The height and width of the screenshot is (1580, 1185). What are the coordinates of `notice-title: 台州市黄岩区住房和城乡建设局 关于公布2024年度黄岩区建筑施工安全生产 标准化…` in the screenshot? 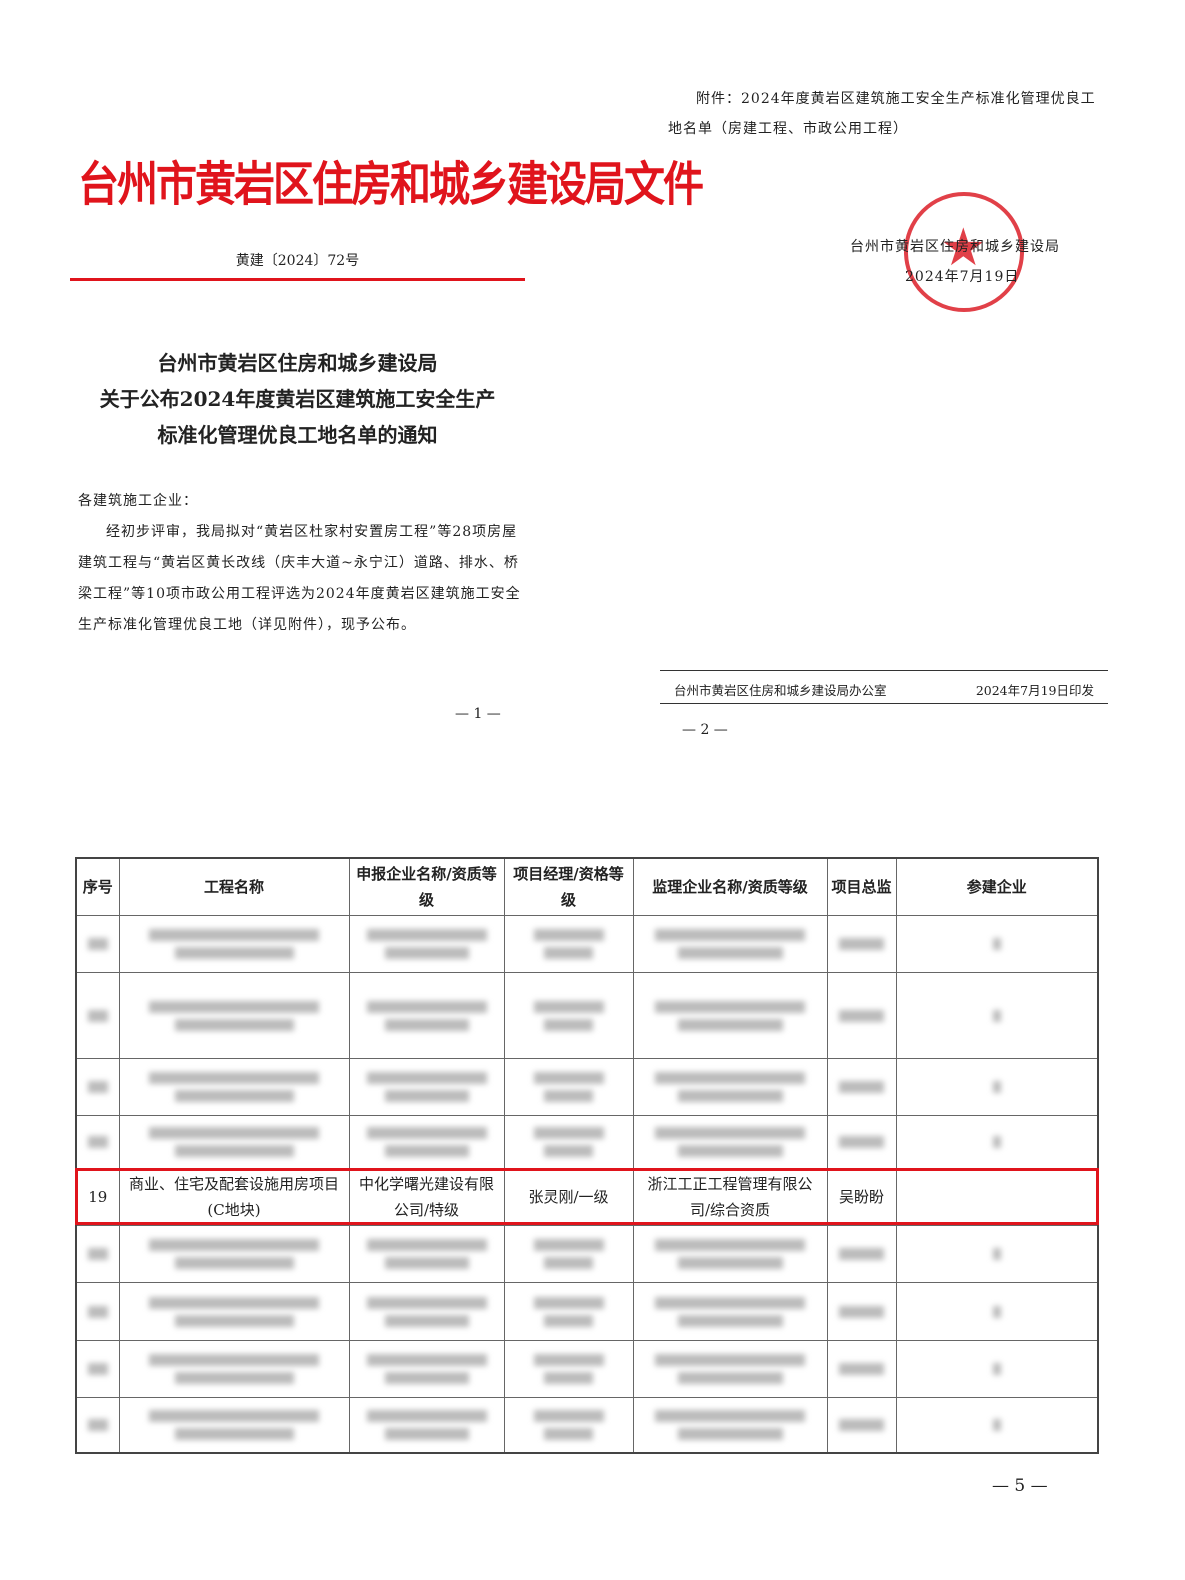 It's located at (297, 399).